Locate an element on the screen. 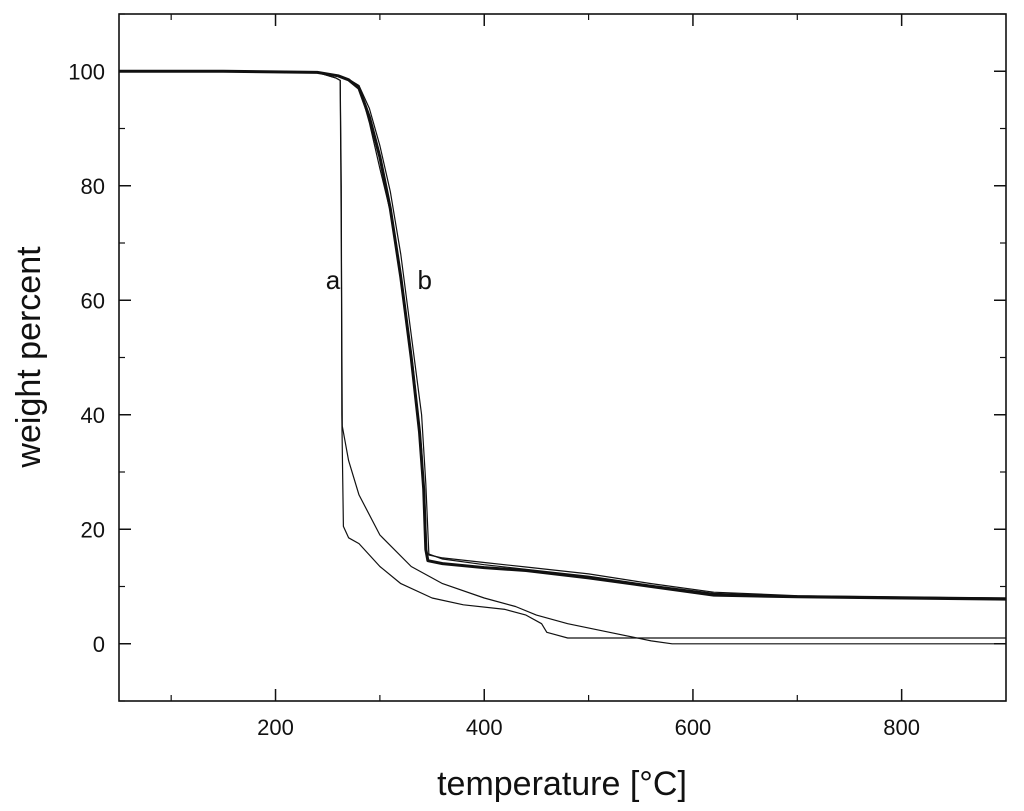 Image resolution: width=1024 pixels, height=811 pixels. x-tick-label: 800 is located at coordinates (901, 727).